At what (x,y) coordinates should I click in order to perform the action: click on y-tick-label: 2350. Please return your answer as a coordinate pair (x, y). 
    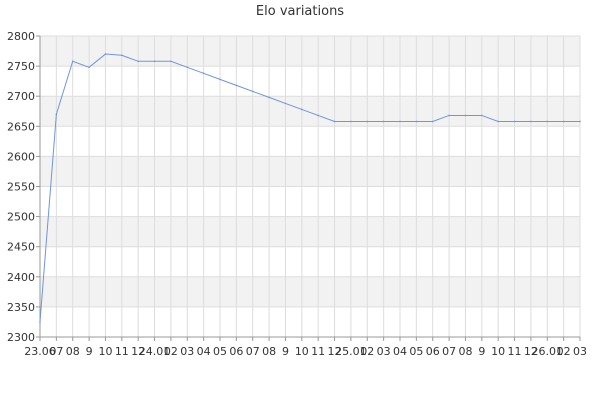
    Looking at the image, I should click on (21, 307).